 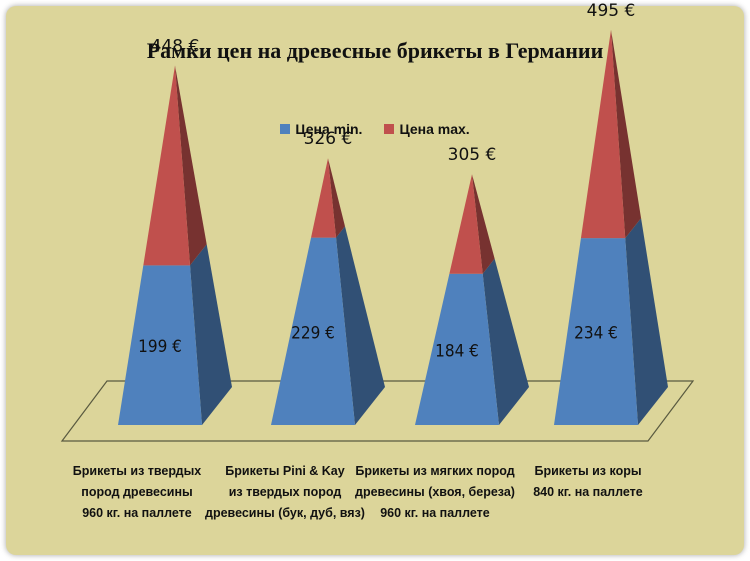 What do you see at coordinates (328, 139) in the screenshot?
I see `max-value-label-2: 326 €` at bounding box center [328, 139].